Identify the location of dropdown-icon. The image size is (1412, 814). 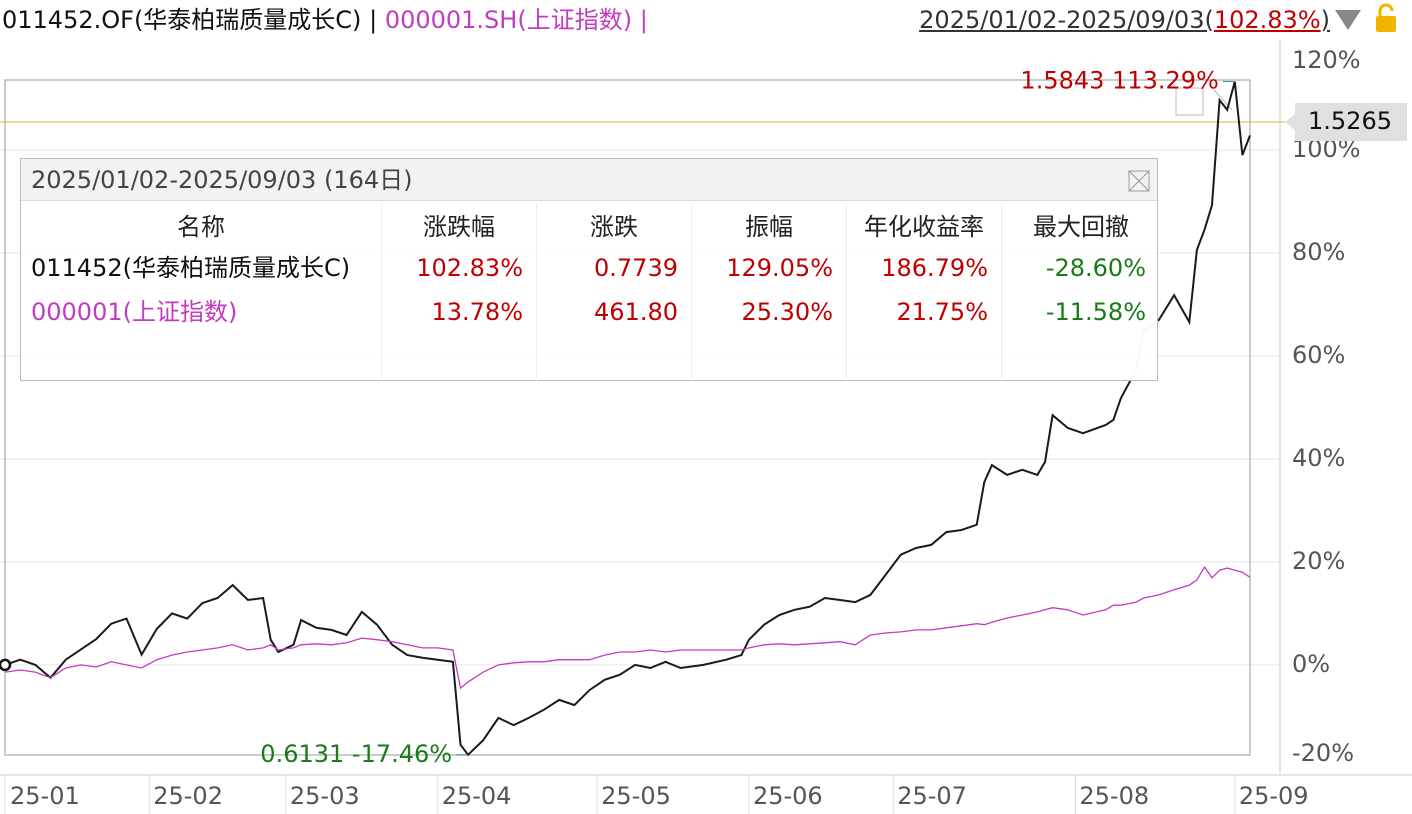
(1348, 20).